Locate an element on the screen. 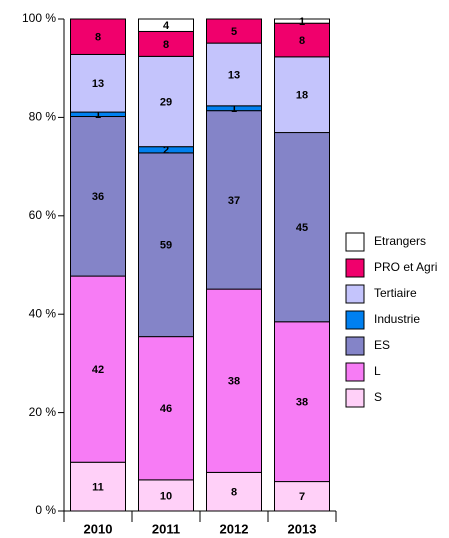 The height and width of the screenshot is (538, 449). legend-label: ES is located at coordinates (382, 345).